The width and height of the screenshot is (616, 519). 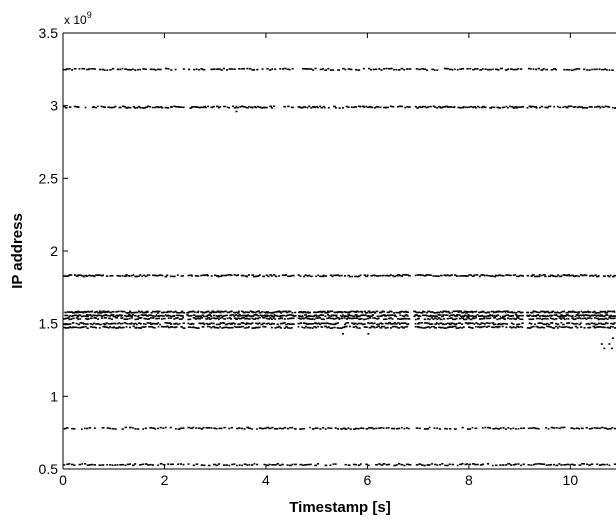 What do you see at coordinates (266, 480) in the screenshot?
I see `x-tick-label: 4` at bounding box center [266, 480].